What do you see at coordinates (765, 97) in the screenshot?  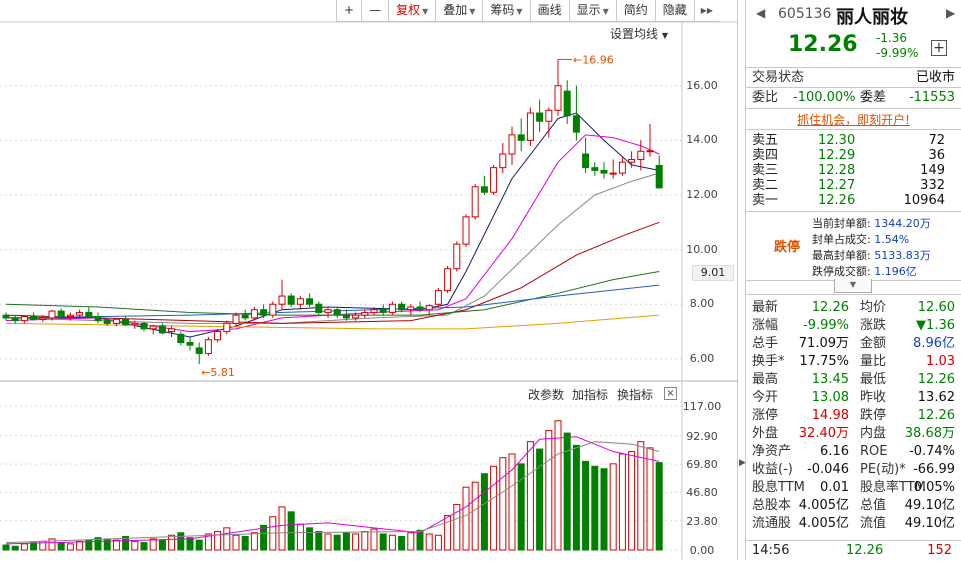 I see `wb-label: 委比` at bounding box center [765, 97].